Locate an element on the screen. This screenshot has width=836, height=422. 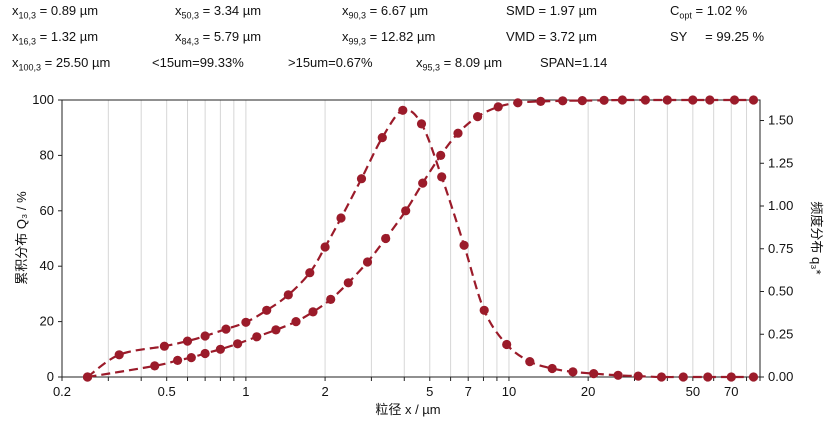
x-tick-label: 50 is located at coordinates (693, 391).